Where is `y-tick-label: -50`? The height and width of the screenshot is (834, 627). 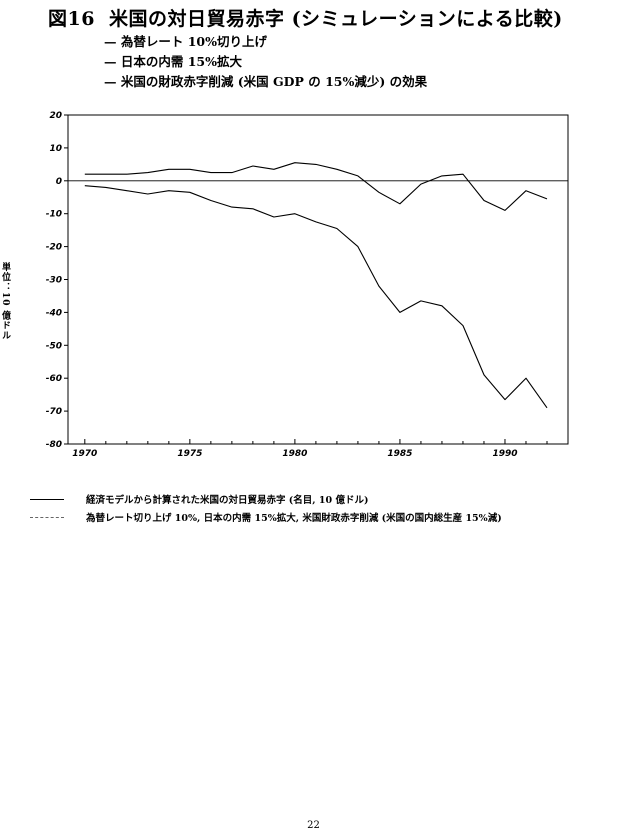 y-tick-label: -50 is located at coordinates (54, 346).